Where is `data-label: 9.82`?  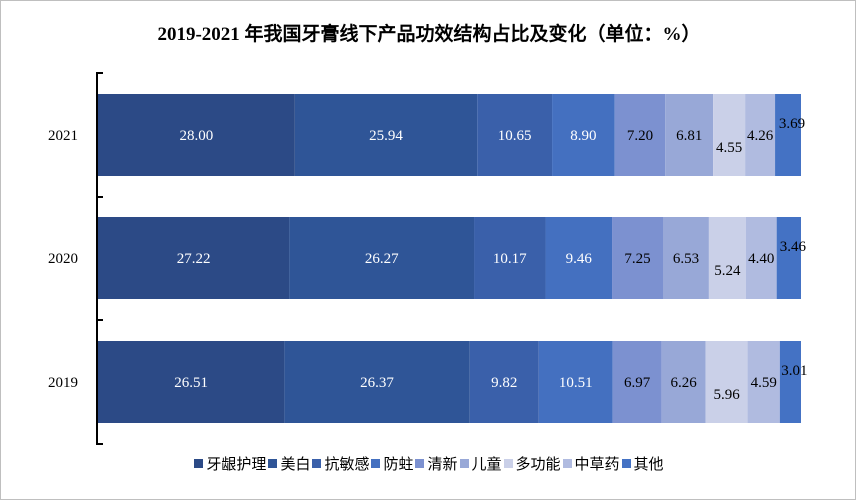 data-label: 9.82 is located at coordinates (504, 383).